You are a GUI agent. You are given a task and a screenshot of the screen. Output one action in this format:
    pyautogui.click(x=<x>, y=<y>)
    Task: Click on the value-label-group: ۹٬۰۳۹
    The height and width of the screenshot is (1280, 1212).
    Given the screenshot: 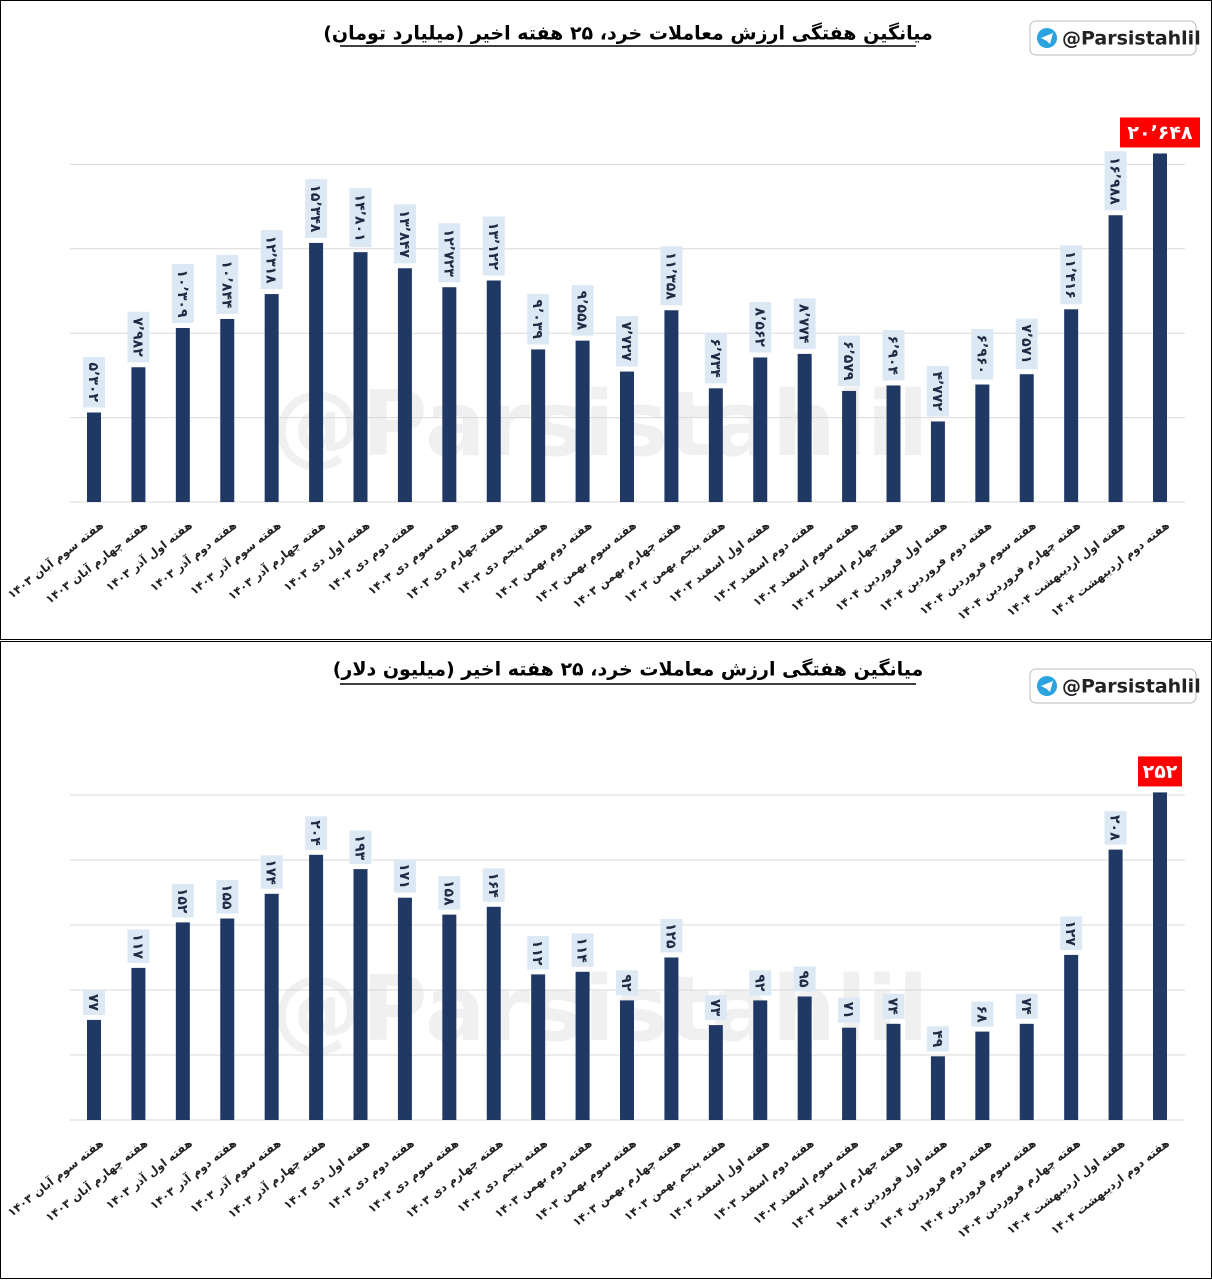 What is the action you would take?
    pyautogui.click(x=538, y=319)
    